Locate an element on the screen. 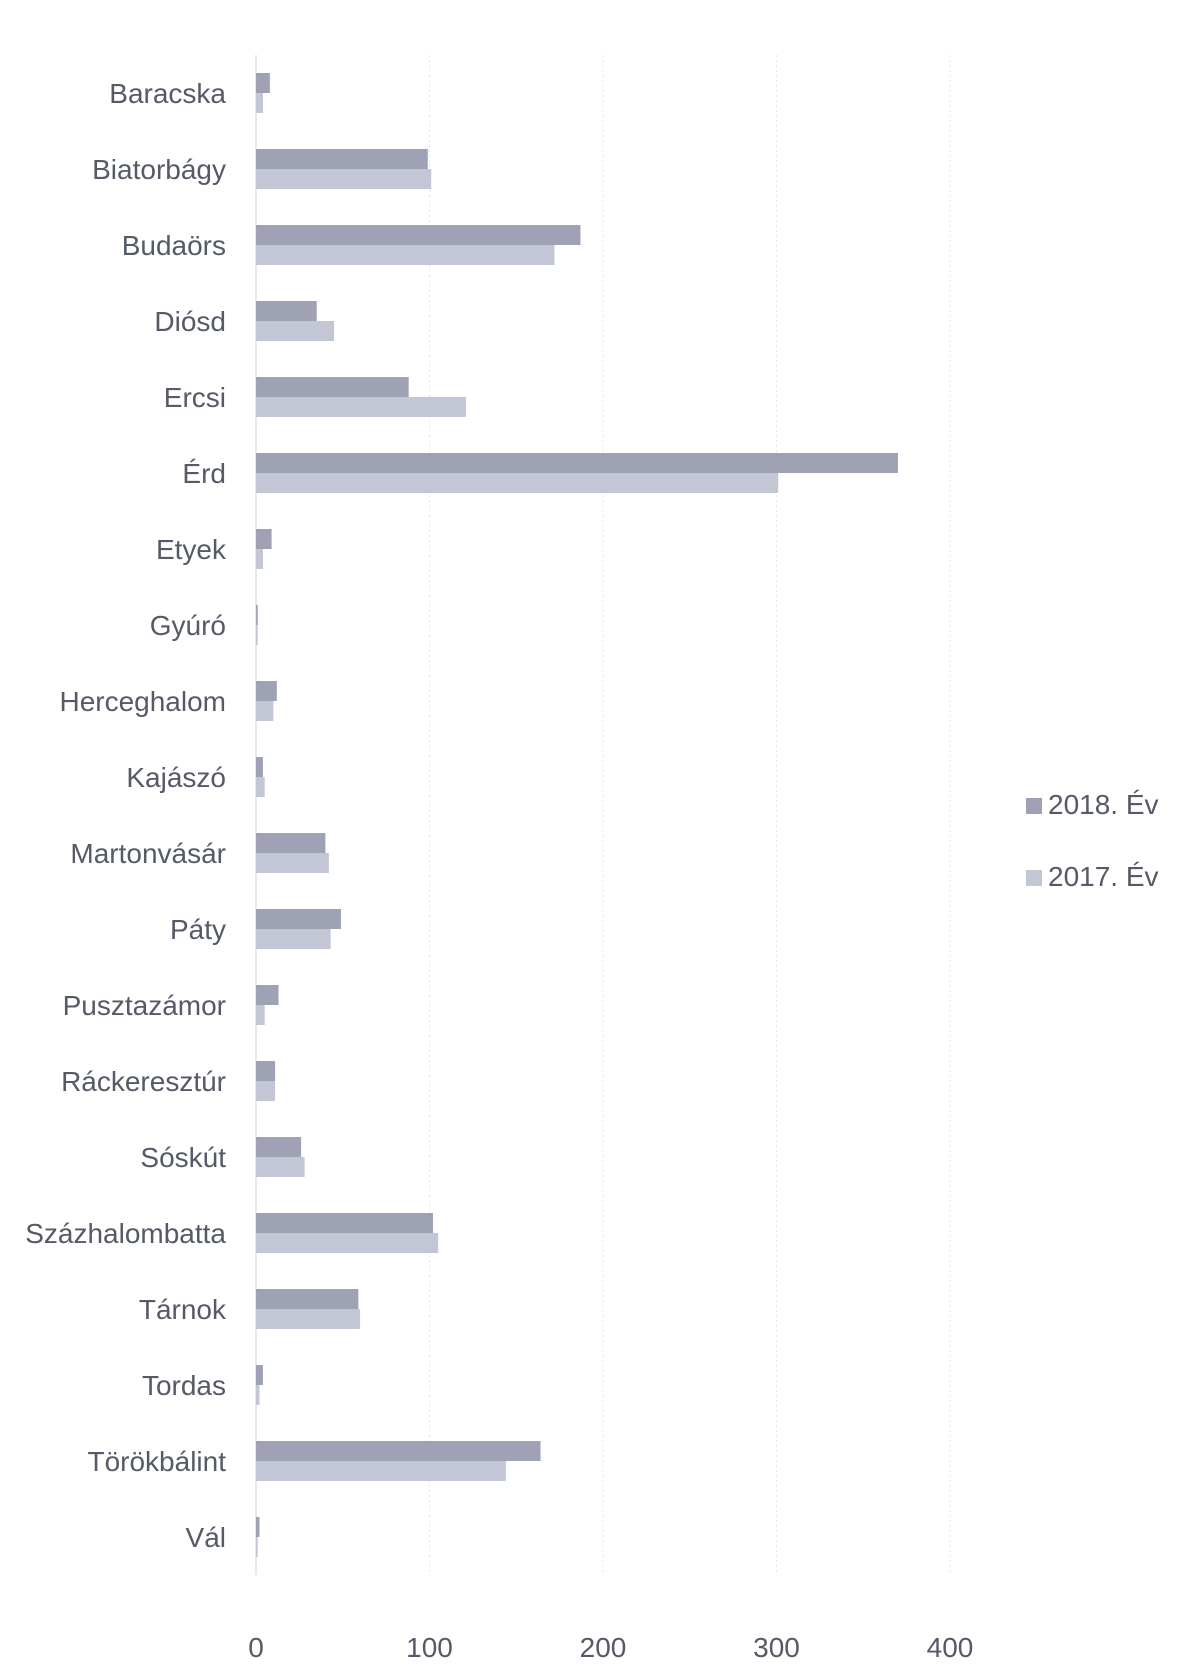 The height and width of the screenshot is (1667, 1182). category-label: Ercsi is located at coordinates (195, 397).